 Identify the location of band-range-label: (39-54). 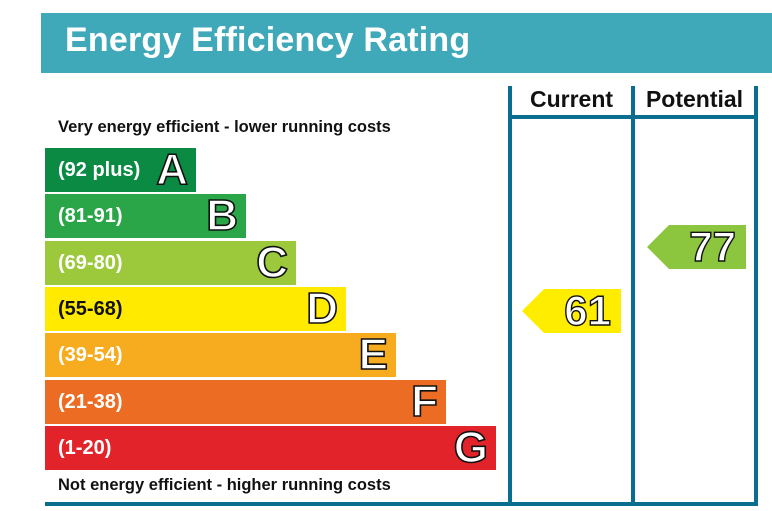
(90, 355).